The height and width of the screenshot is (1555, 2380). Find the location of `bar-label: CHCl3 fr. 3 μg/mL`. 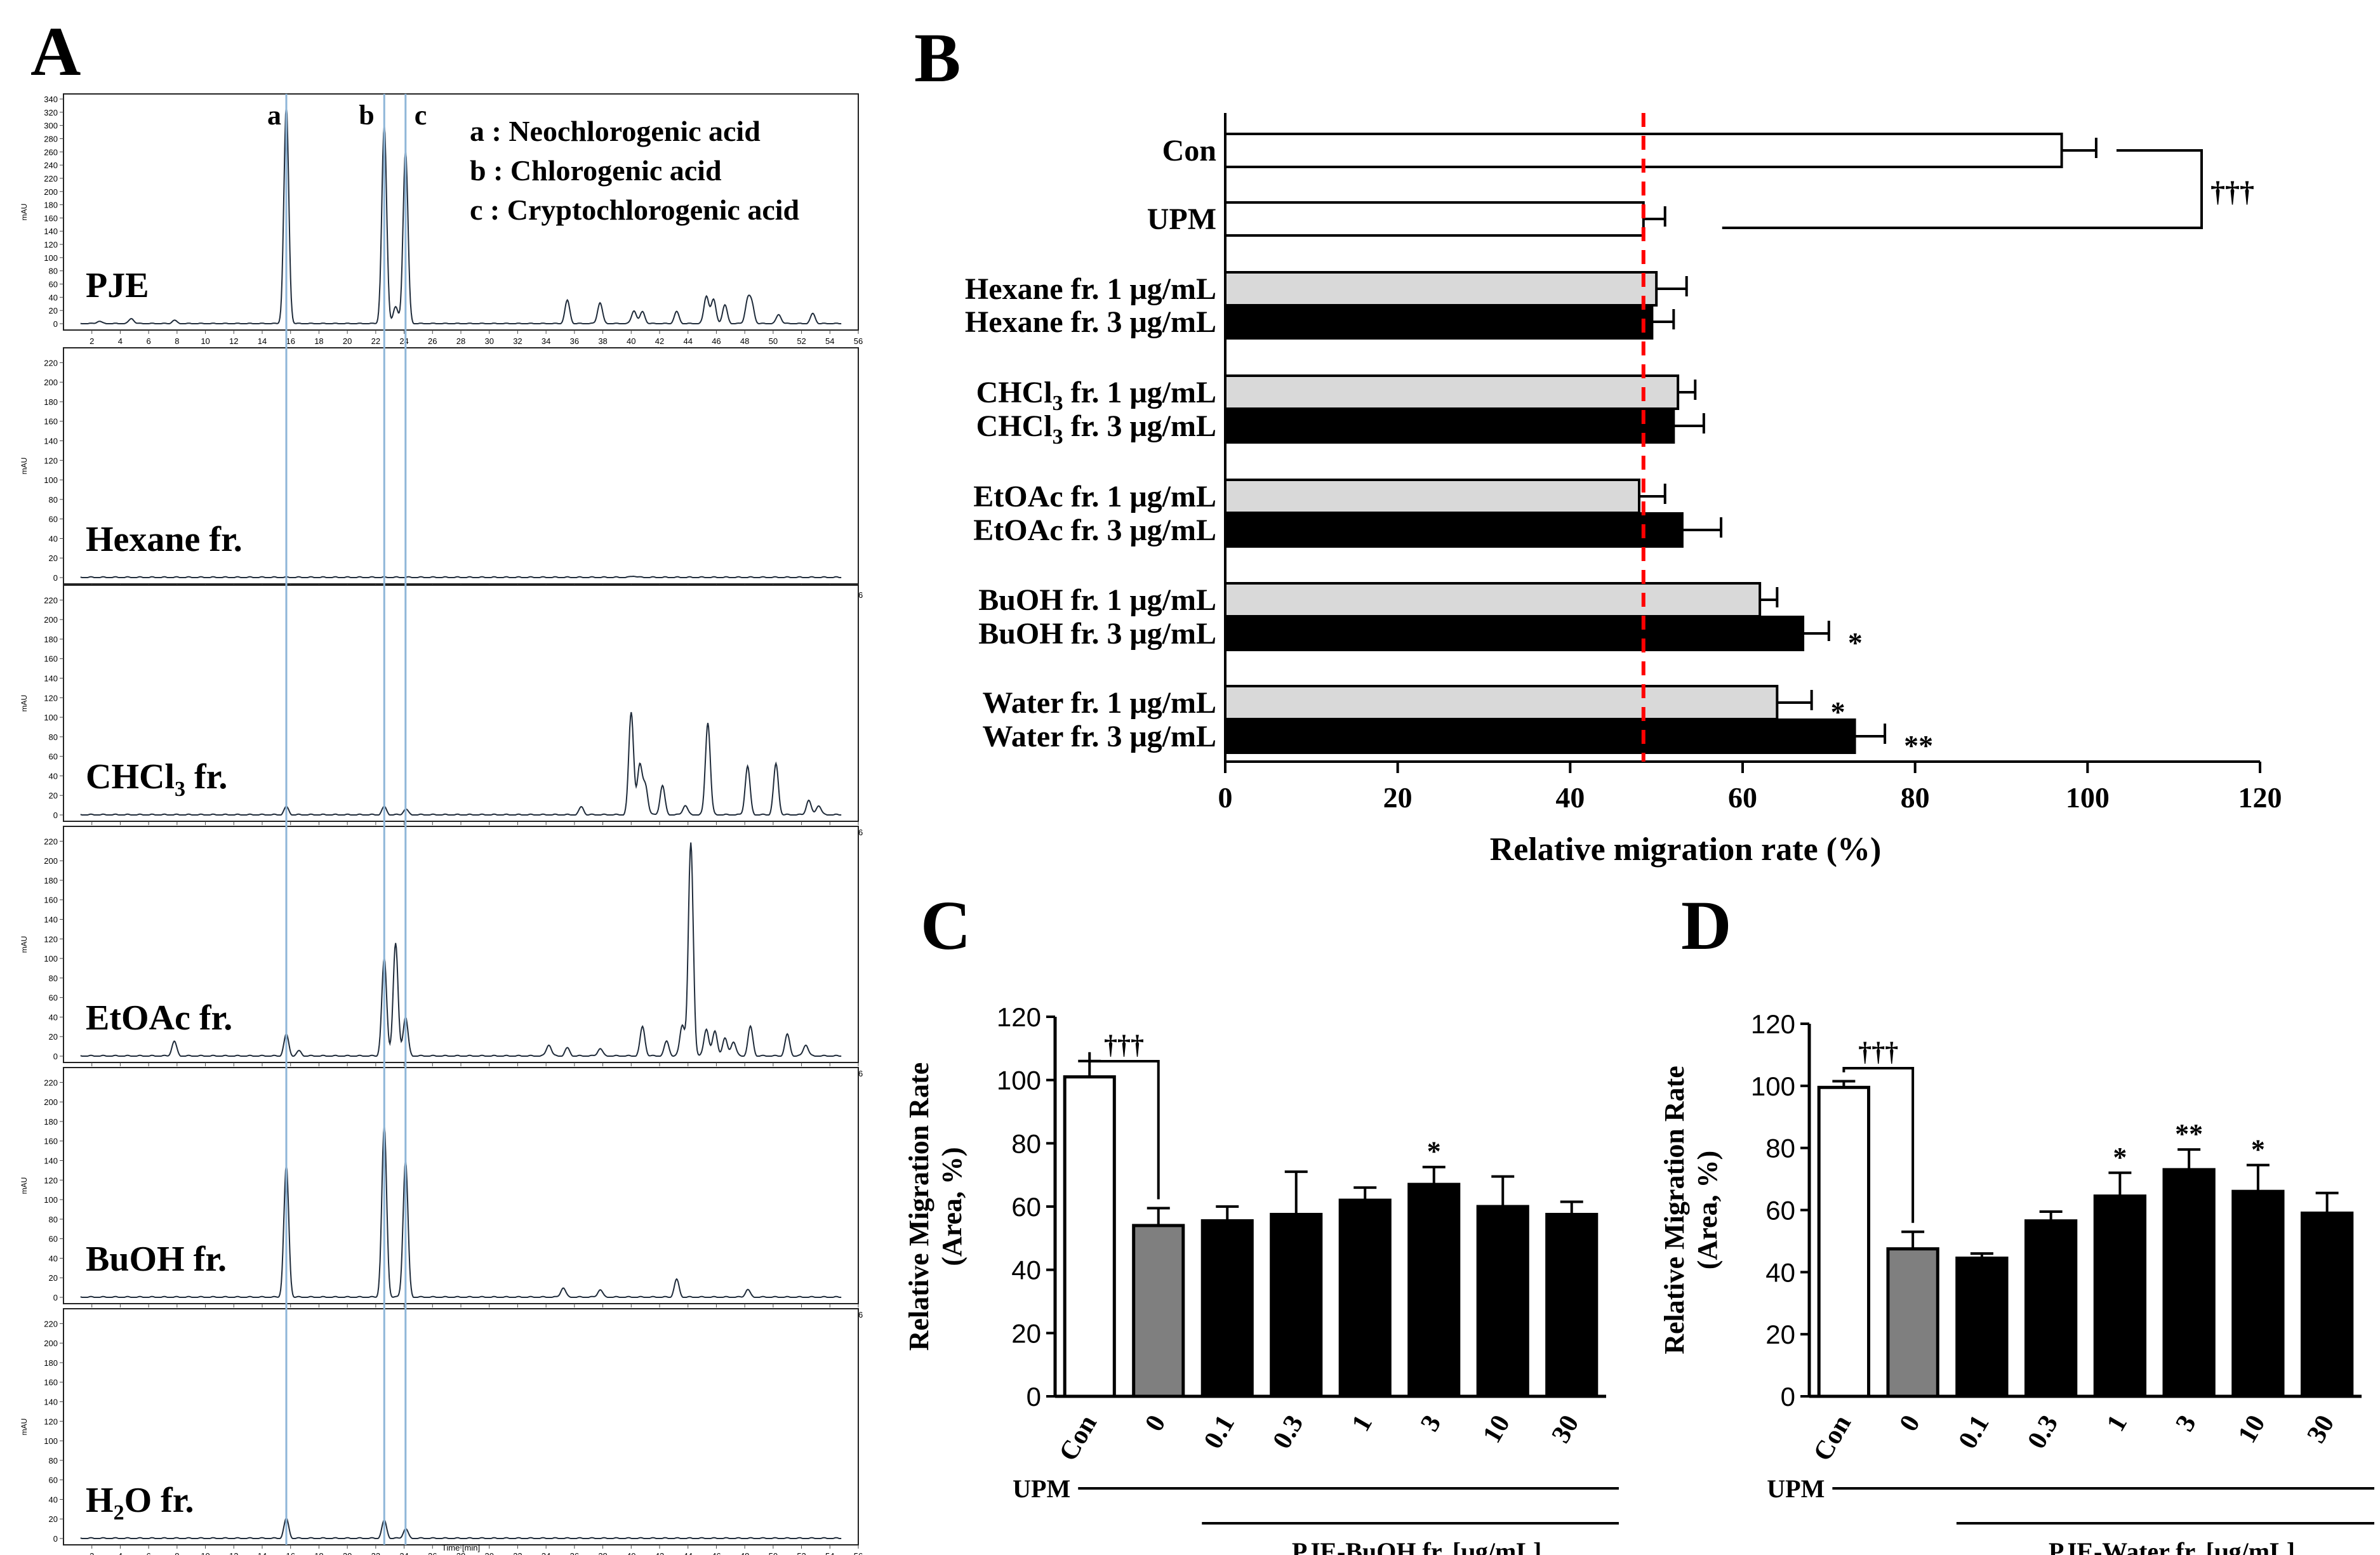

bar-label: CHCl3 fr. 3 μg/mL is located at coordinates (1096, 429).